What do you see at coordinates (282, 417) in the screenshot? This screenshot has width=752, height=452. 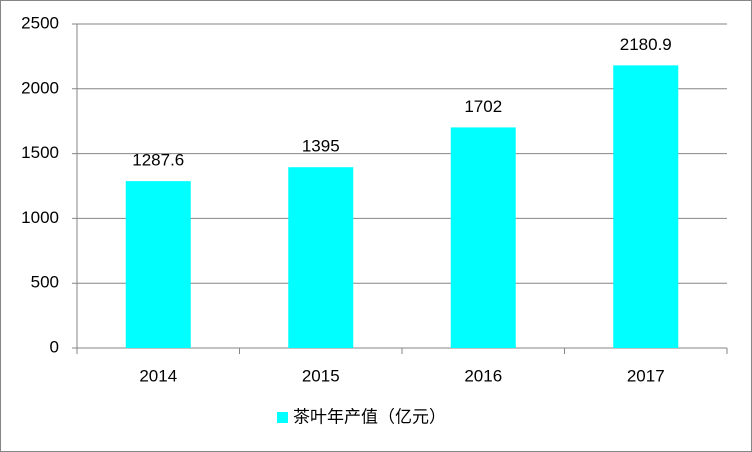 I see `legend-swatch` at bounding box center [282, 417].